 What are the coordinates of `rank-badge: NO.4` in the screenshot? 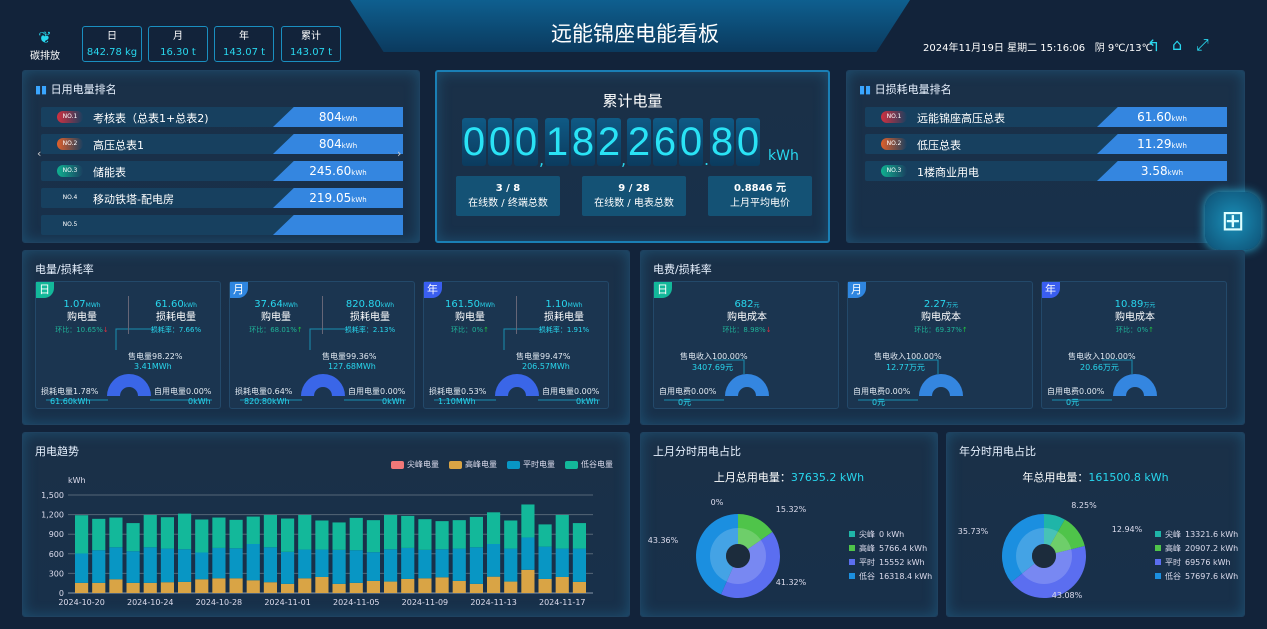 It's located at (70, 197).